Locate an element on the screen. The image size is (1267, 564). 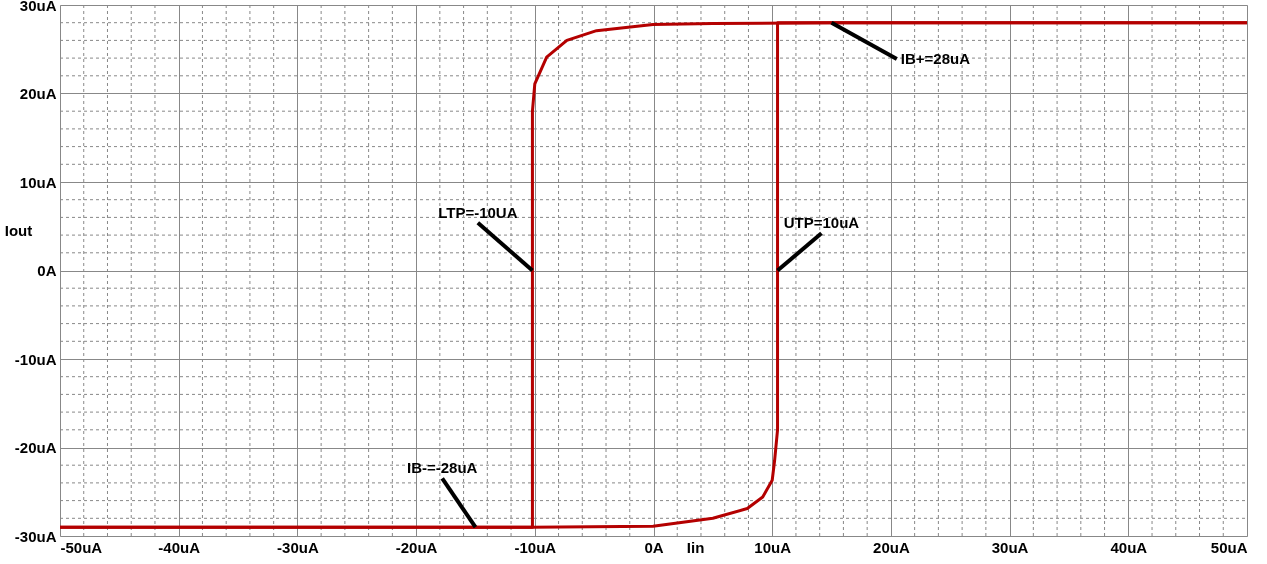
y-tick-label: -20uA is located at coordinates (35, 447).